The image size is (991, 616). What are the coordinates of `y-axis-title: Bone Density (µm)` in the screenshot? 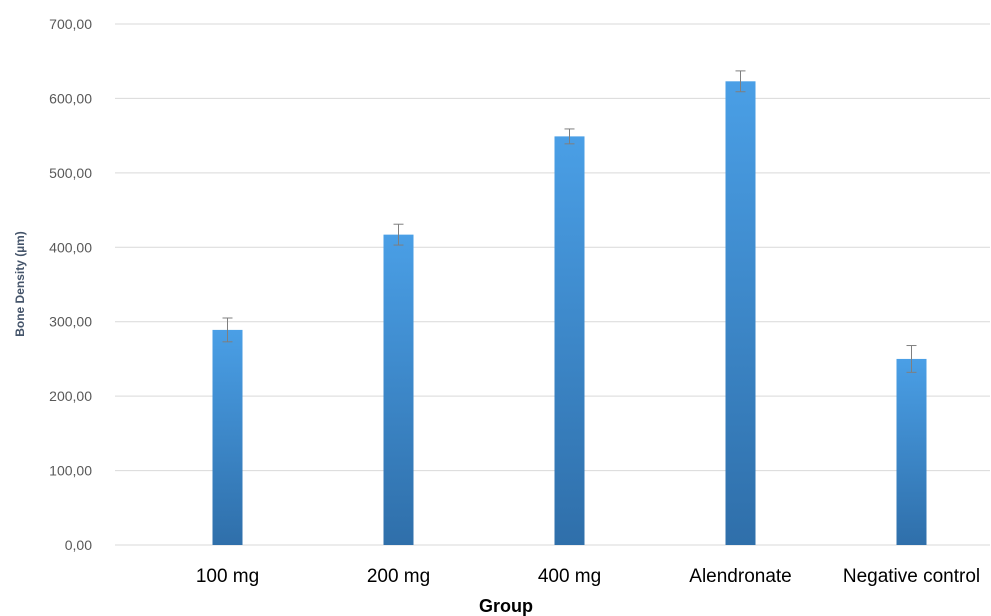 It's located at (20, 284).